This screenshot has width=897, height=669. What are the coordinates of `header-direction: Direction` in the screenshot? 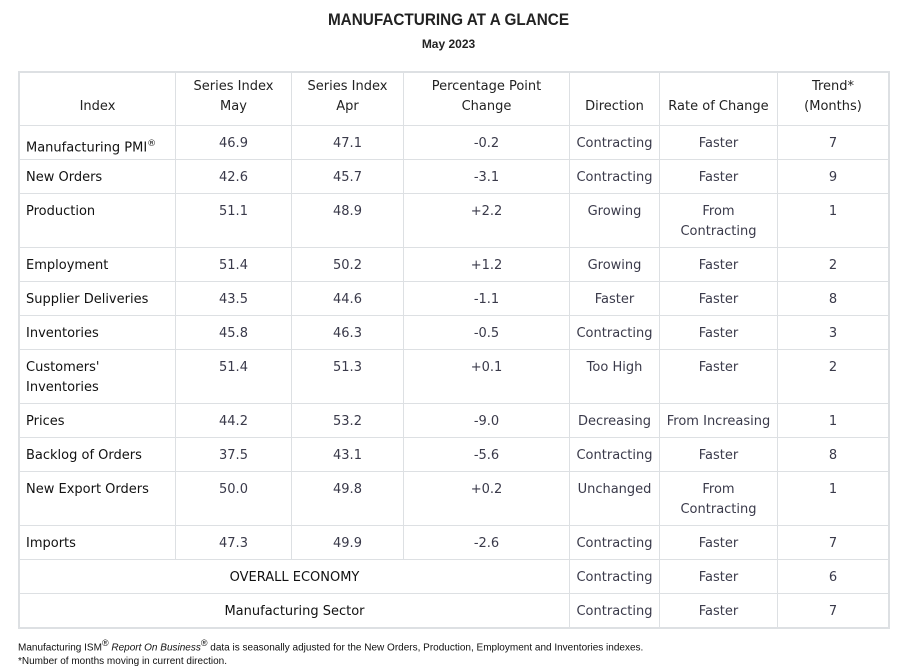 It's located at (614, 98).